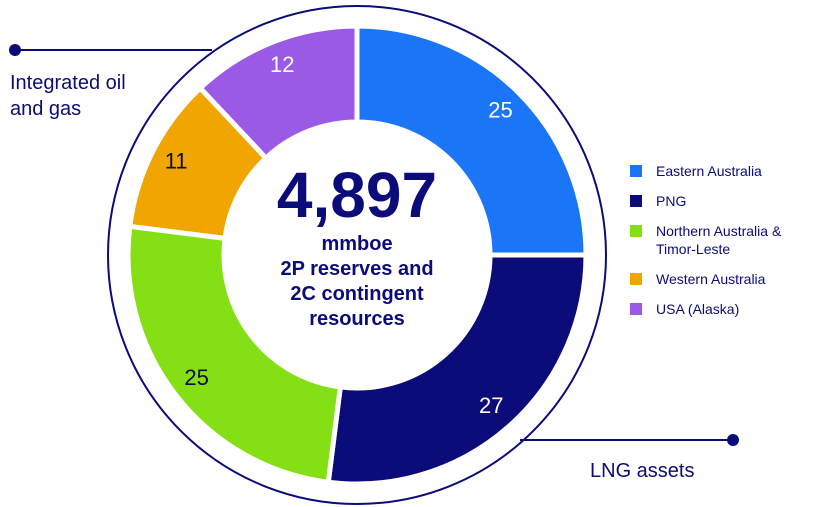 The image size is (826, 507). What do you see at coordinates (491, 405) in the screenshot?
I see `data-label: 27` at bounding box center [491, 405].